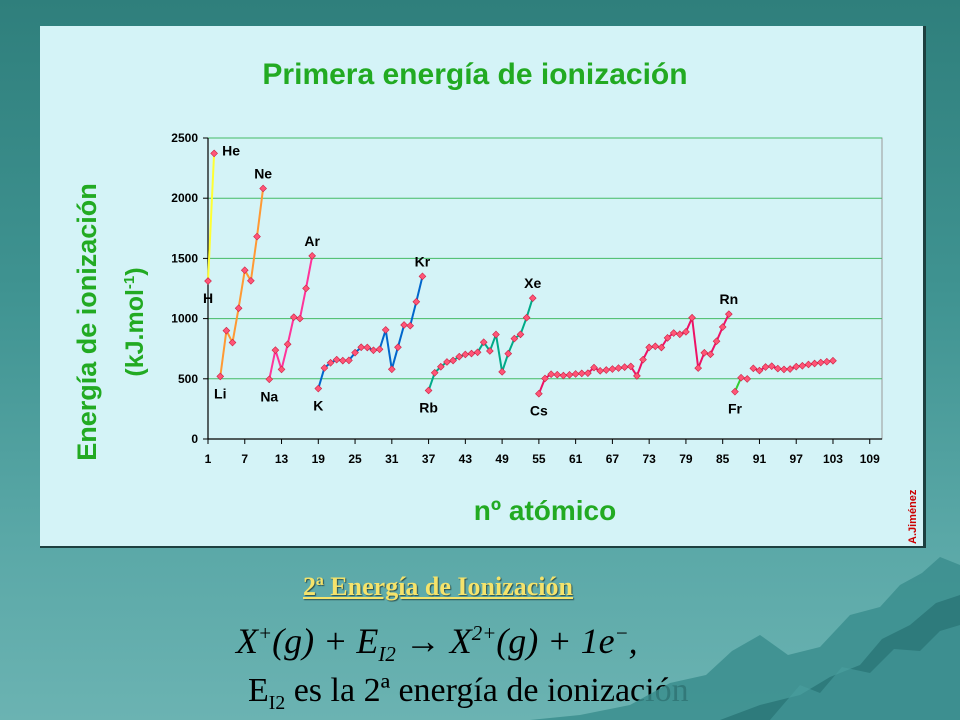  I want to click on eq-plus2: +, so click(559, 641).